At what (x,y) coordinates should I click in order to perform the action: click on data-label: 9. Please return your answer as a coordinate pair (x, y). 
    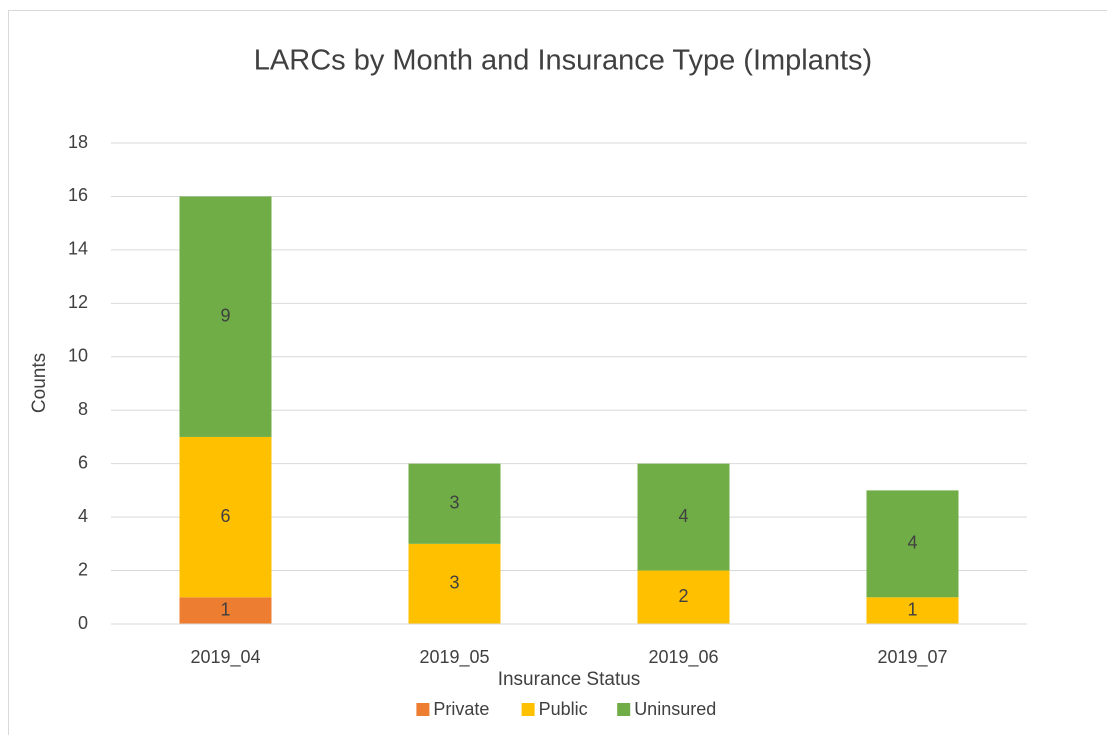
    Looking at the image, I should click on (225, 315).